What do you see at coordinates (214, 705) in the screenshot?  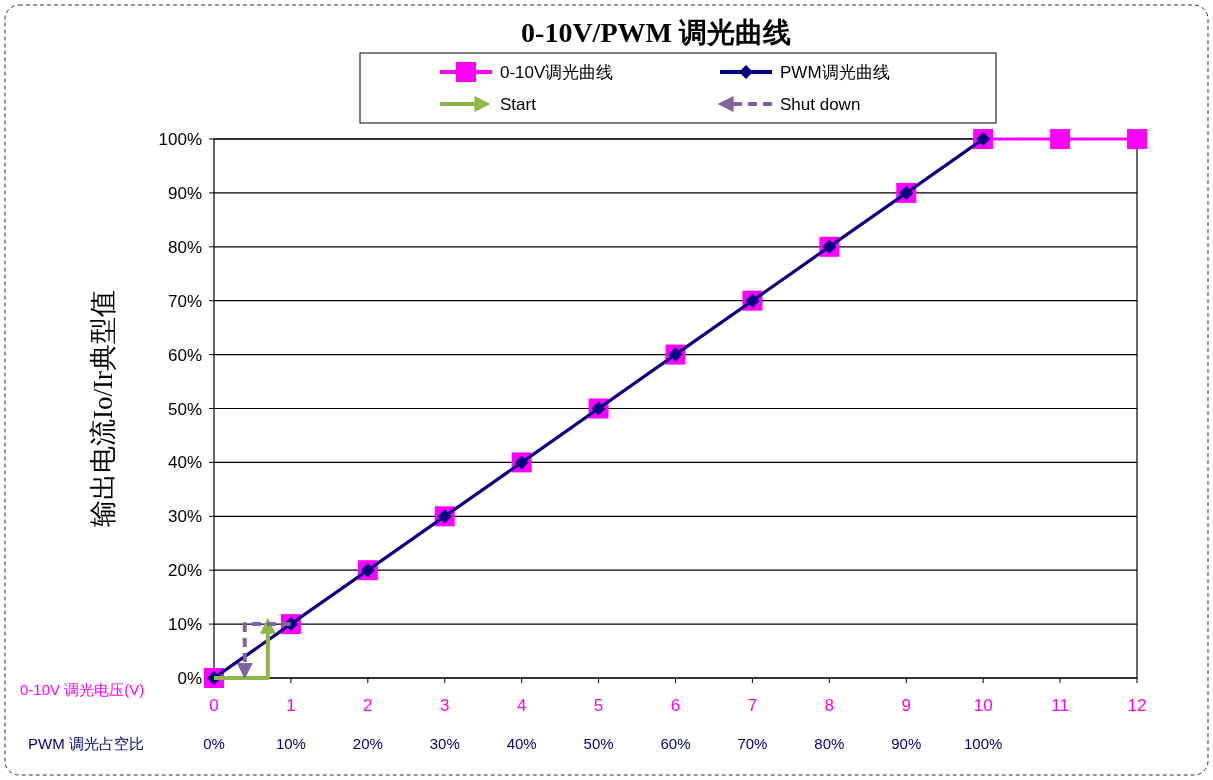 I see `x-tick-label: 0` at bounding box center [214, 705].